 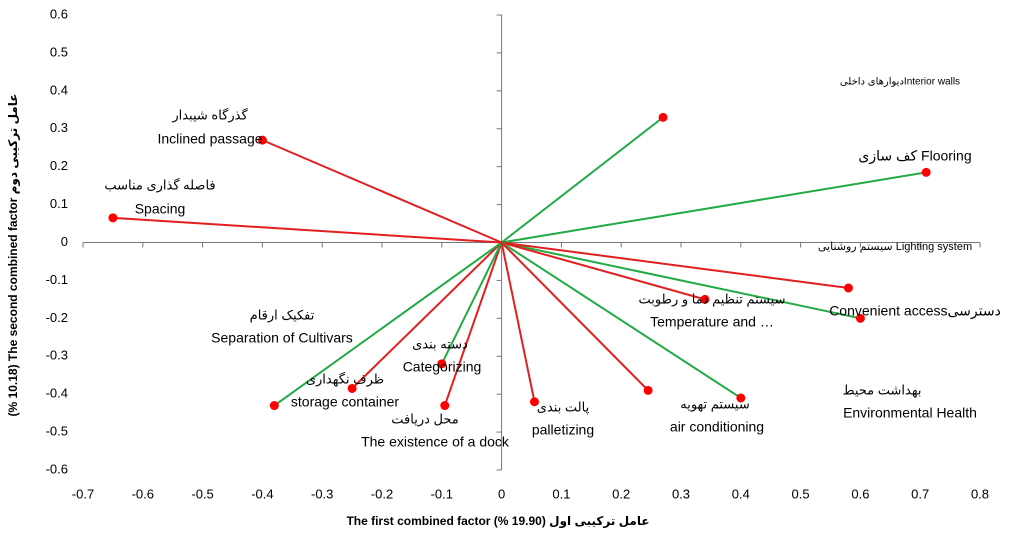 I want to click on point-label: The existence of a dock, so click(x=435, y=442).